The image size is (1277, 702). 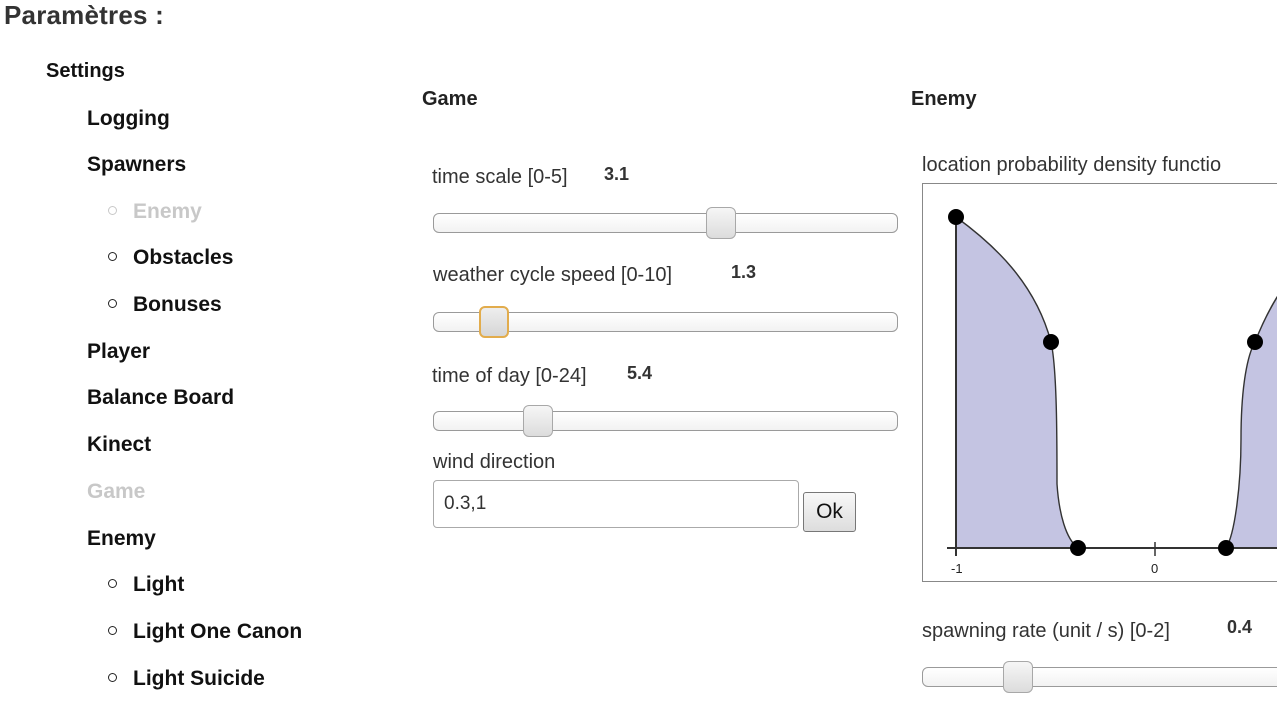 What do you see at coordinates (494, 462) in the screenshot?
I see `wind-direction-label: wind direction` at bounding box center [494, 462].